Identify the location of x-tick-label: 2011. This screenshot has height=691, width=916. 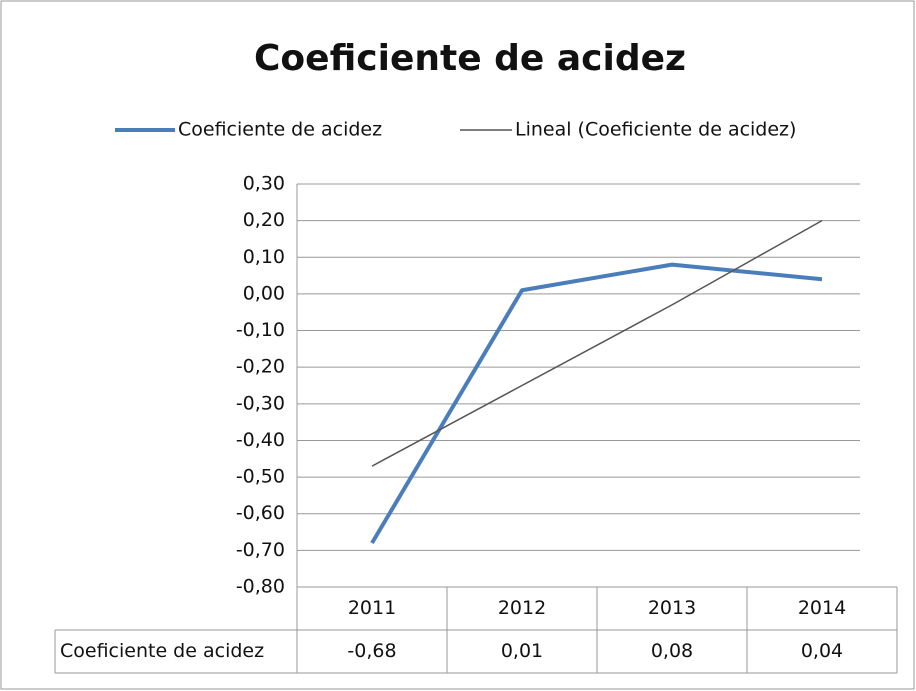
(372, 608).